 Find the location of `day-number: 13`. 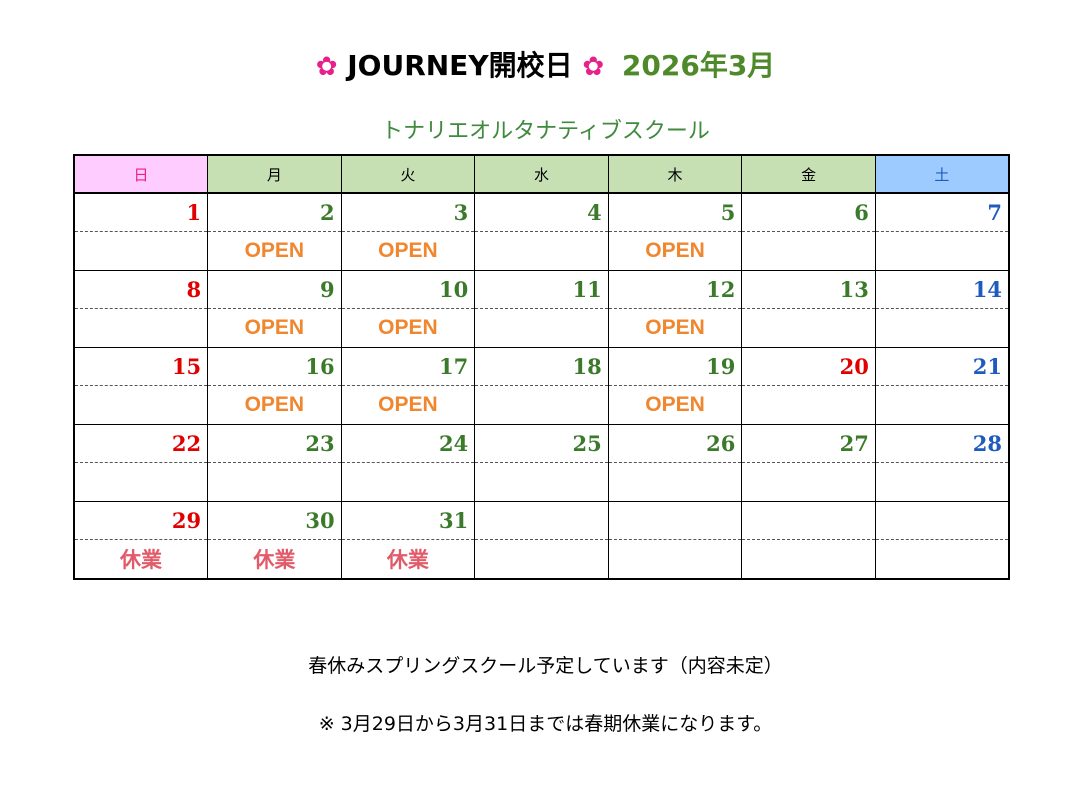

day-number: 13 is located at coordinates (808, 289).